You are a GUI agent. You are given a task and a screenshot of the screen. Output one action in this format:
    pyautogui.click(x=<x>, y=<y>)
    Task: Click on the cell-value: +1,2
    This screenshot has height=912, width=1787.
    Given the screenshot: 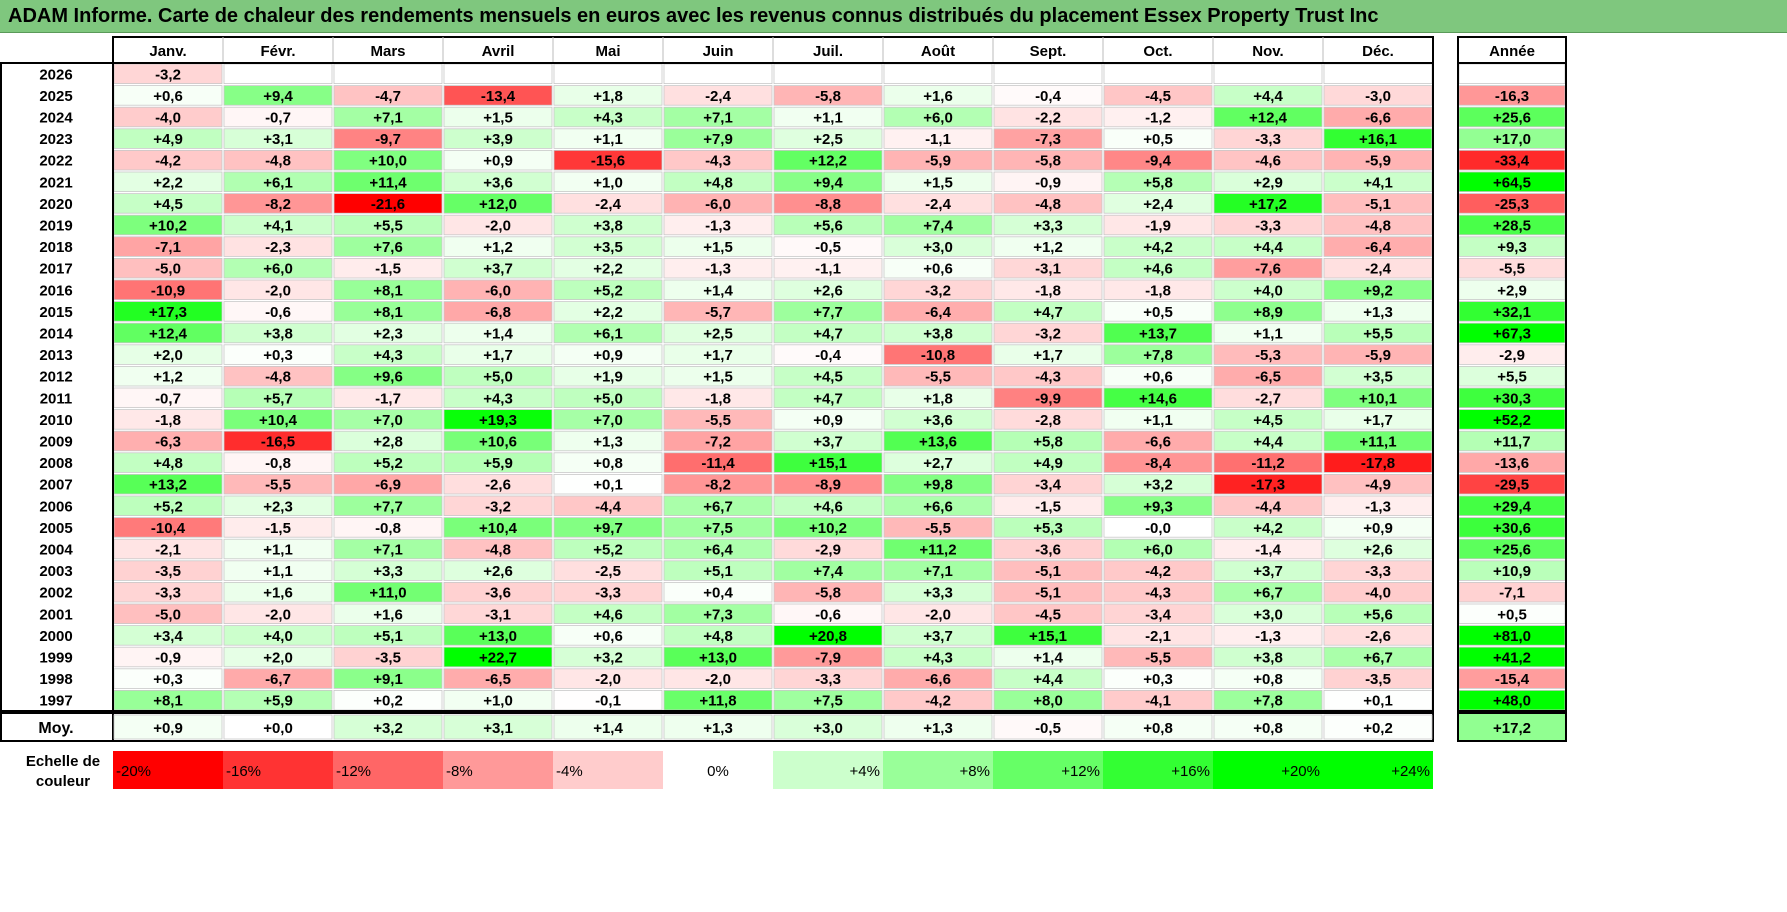 What is the action you would take?
    pyautogui.click(x=498, y=247)
    